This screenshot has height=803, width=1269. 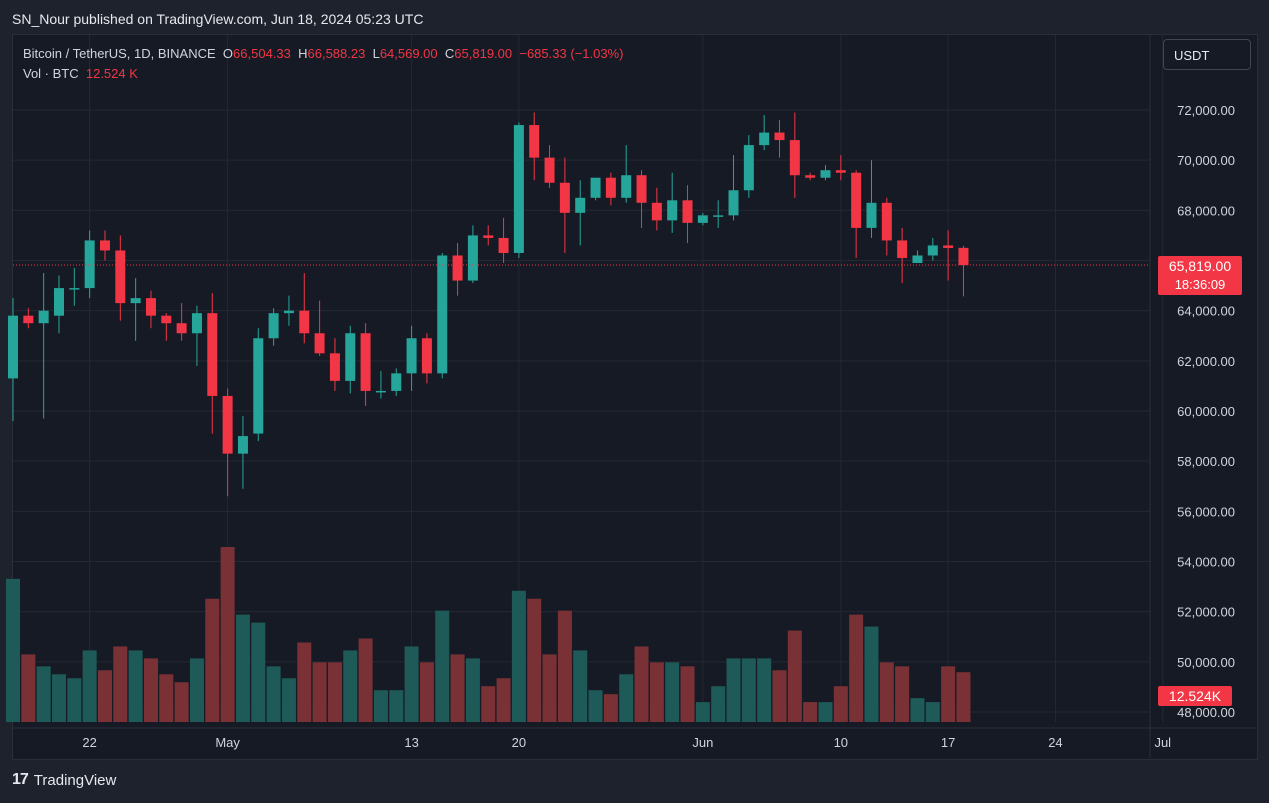 I want to click on price-tick-label: 62,000.00, so click(x=1206, y=361).